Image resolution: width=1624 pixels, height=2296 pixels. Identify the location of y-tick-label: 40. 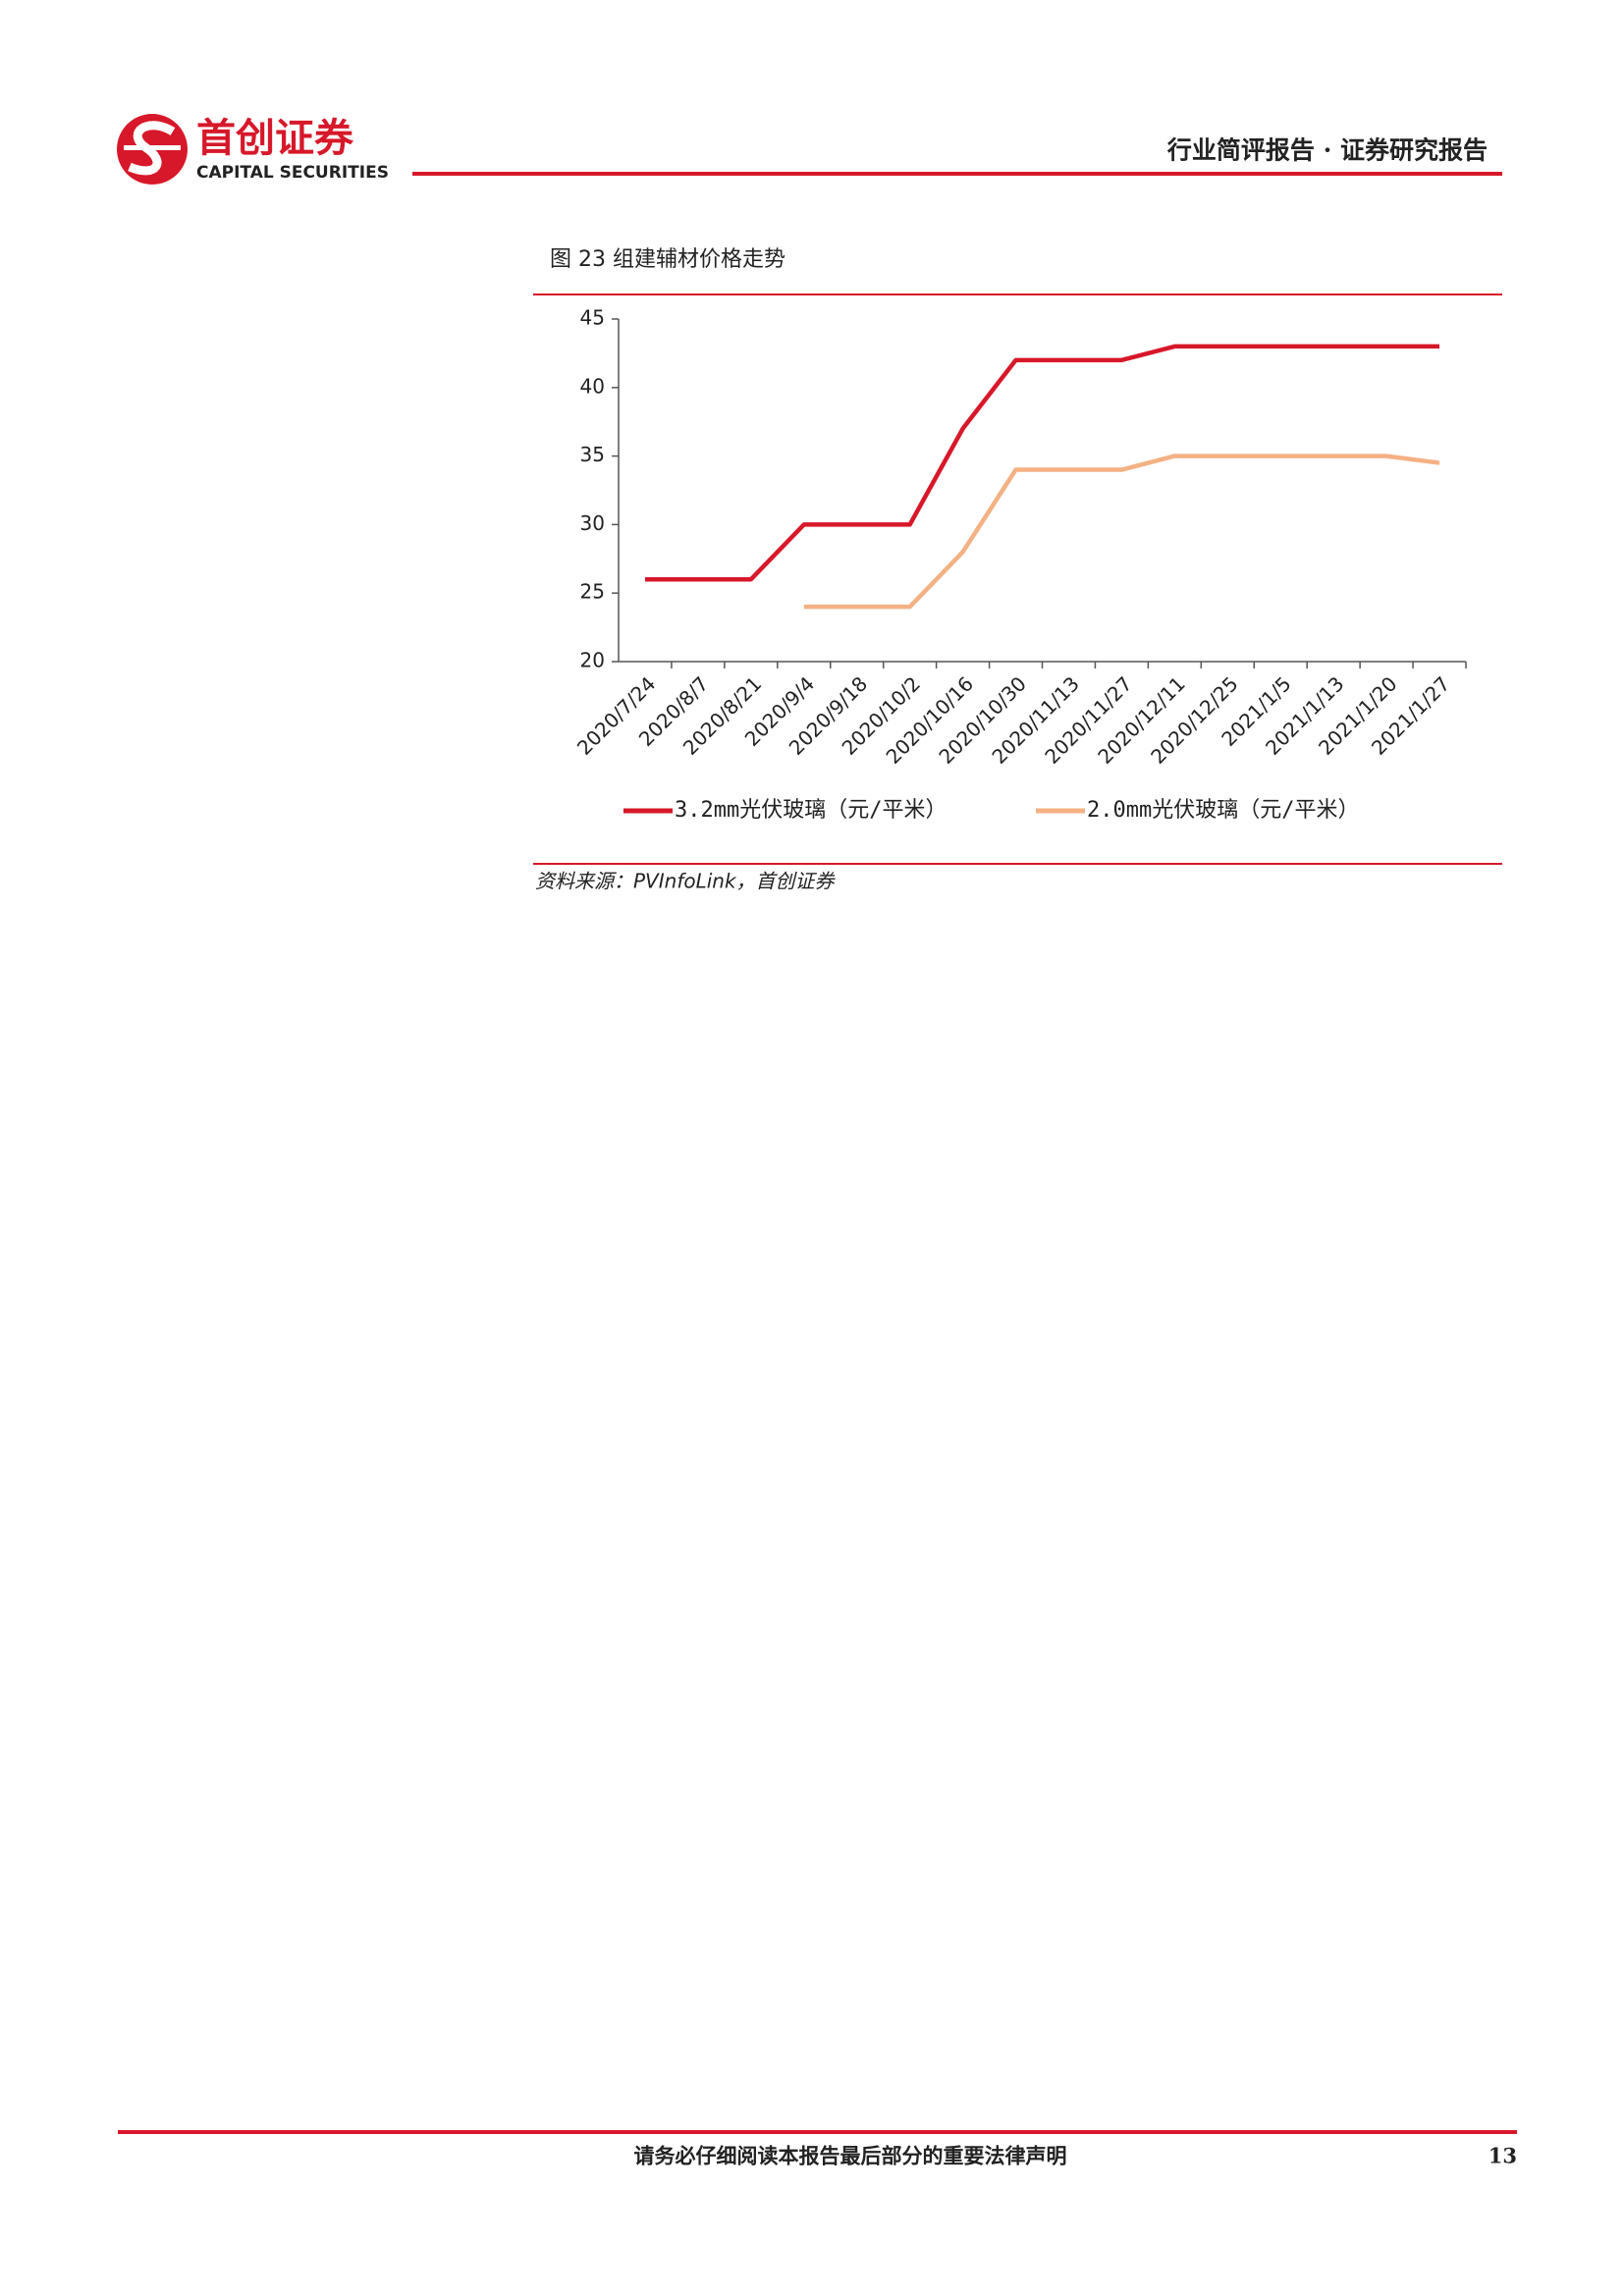
(592, 386).